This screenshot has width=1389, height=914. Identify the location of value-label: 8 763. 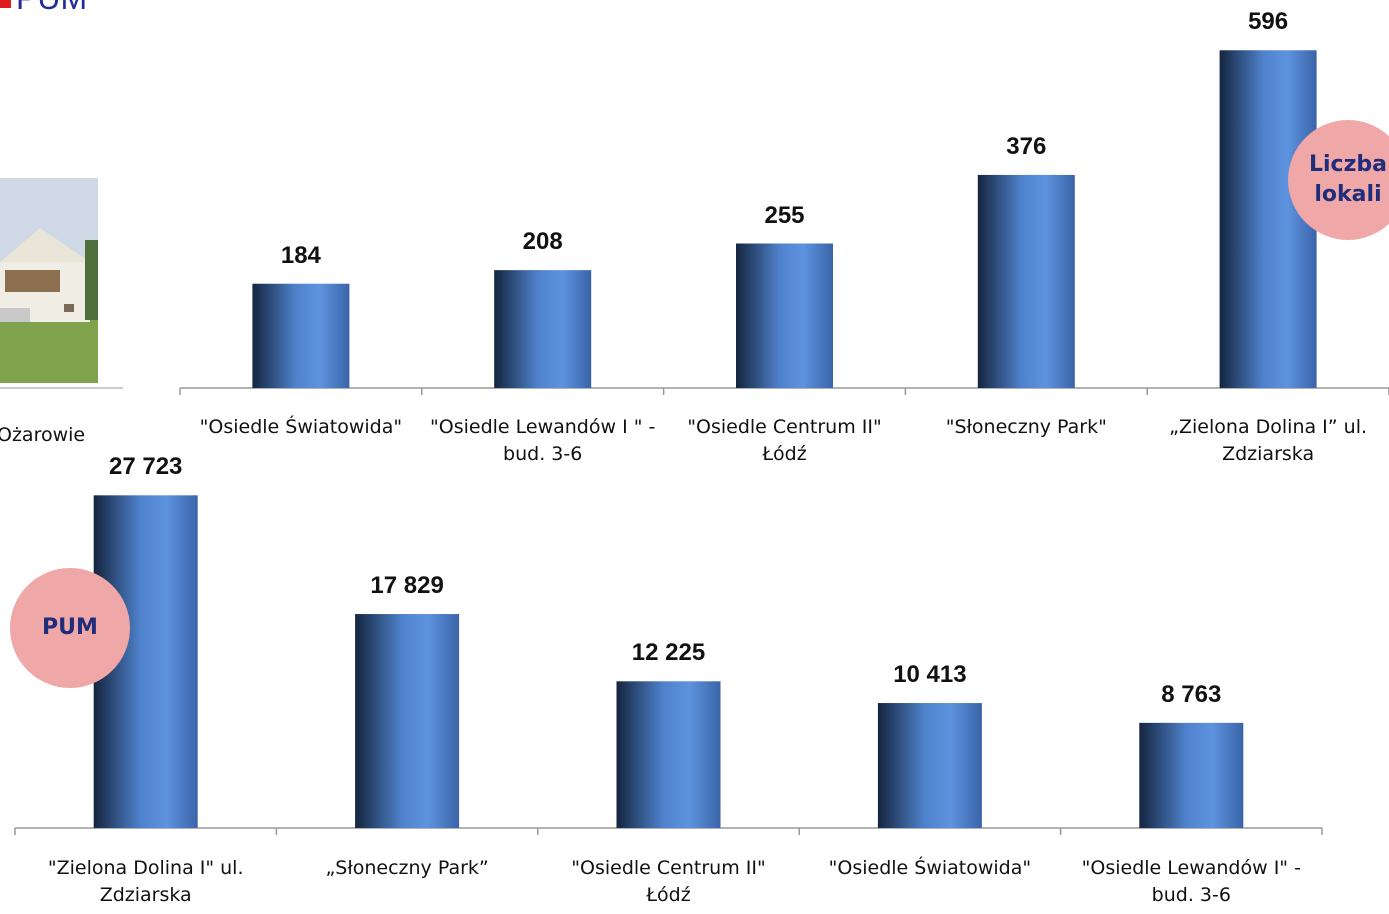
(1191, 694).